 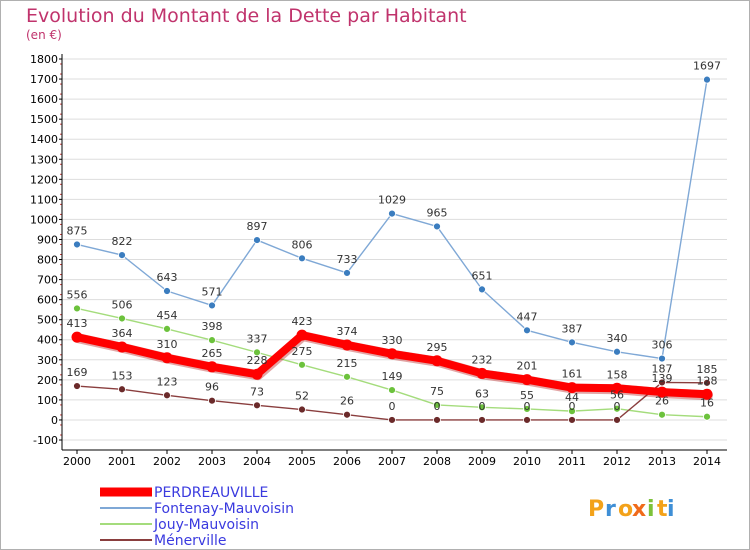 I want to click on chart-subtitle: (en €), so click(x=44, y=35).